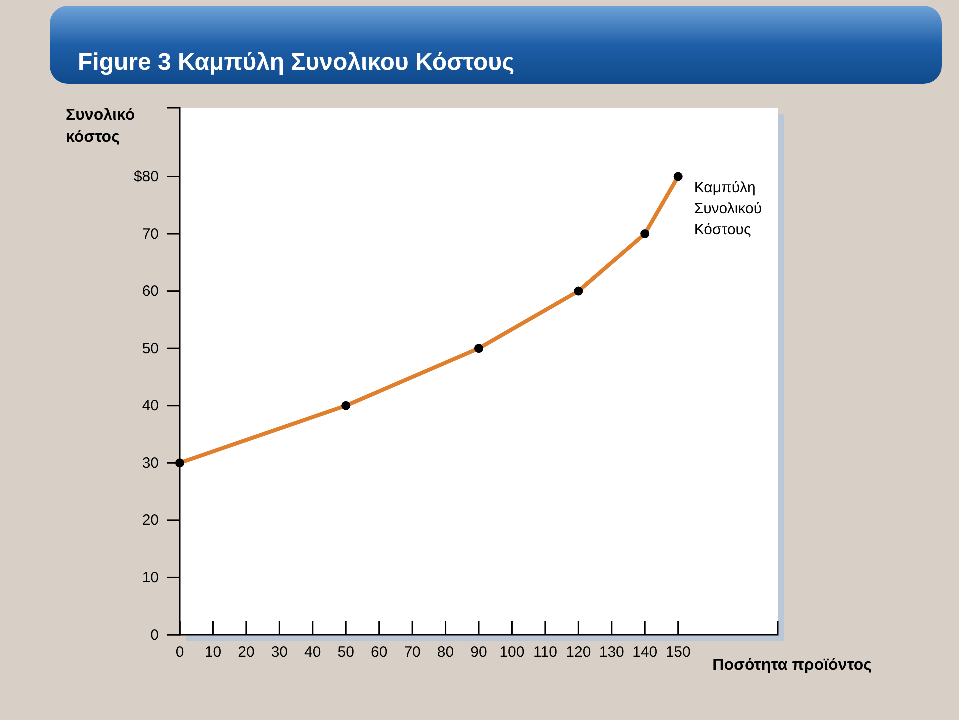  I want to click on y-tick-label: 50, so click(150, 349).